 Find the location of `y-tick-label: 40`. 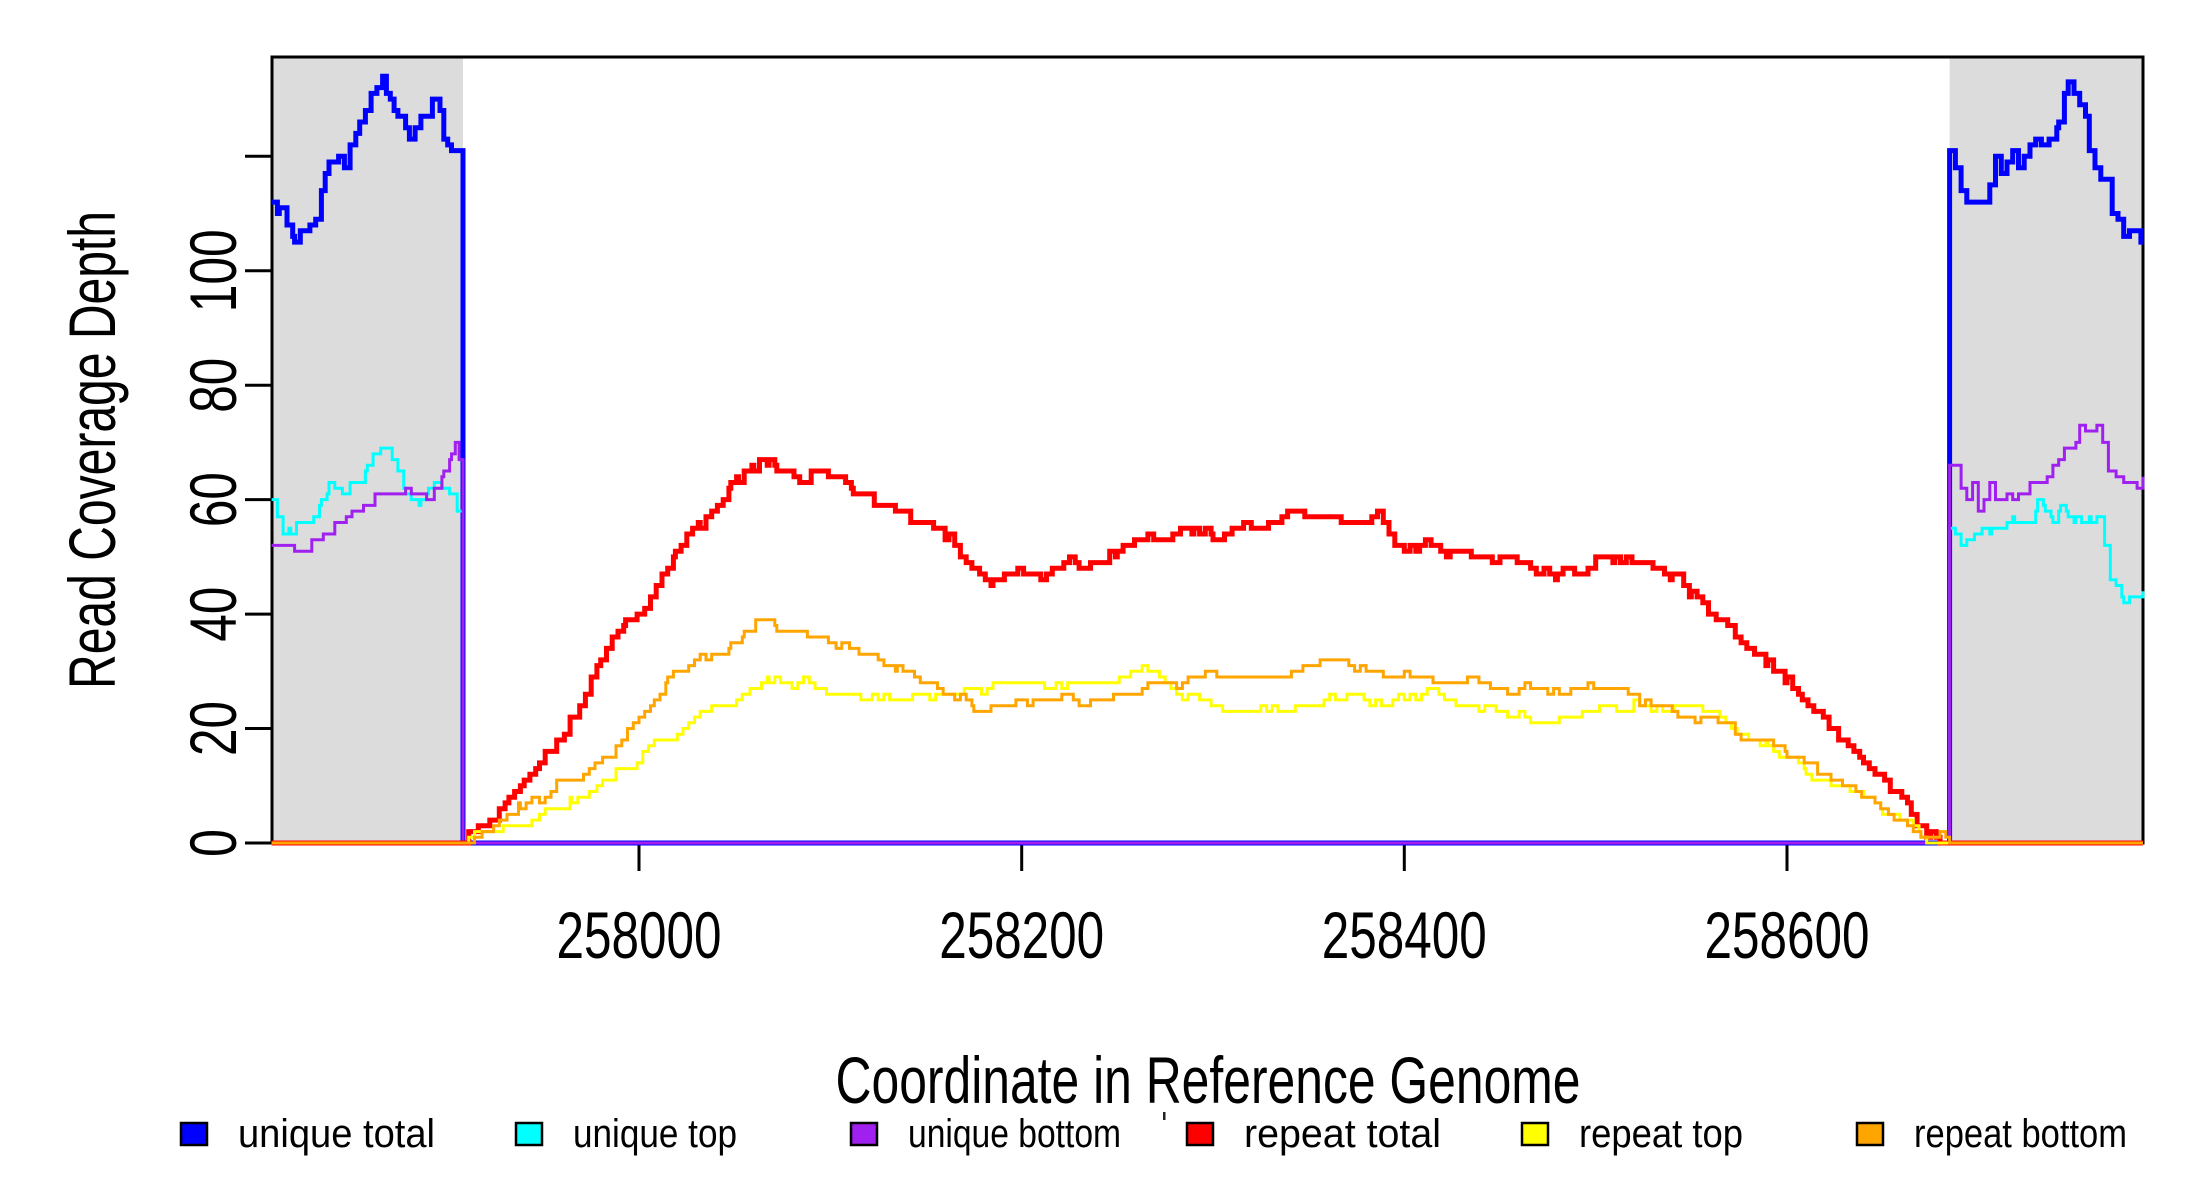

y-tick-label: 40 is located at coordinates (213, 614).